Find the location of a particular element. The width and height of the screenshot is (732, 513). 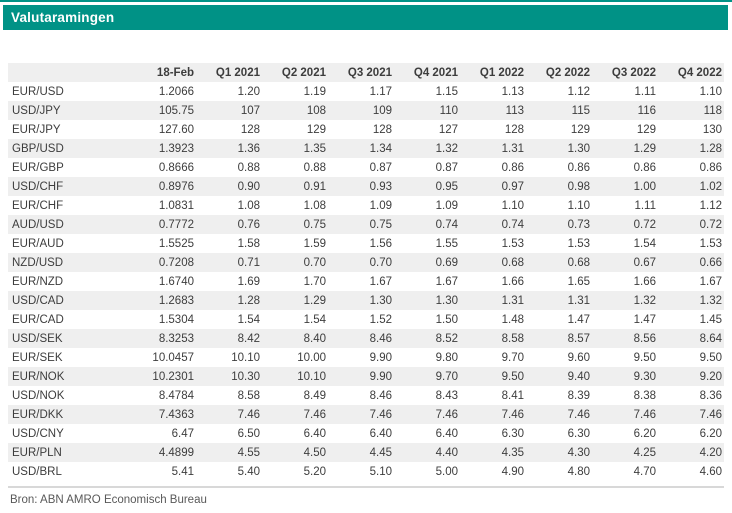

value-cell: 0.93 is located at coordinates (380, 186).